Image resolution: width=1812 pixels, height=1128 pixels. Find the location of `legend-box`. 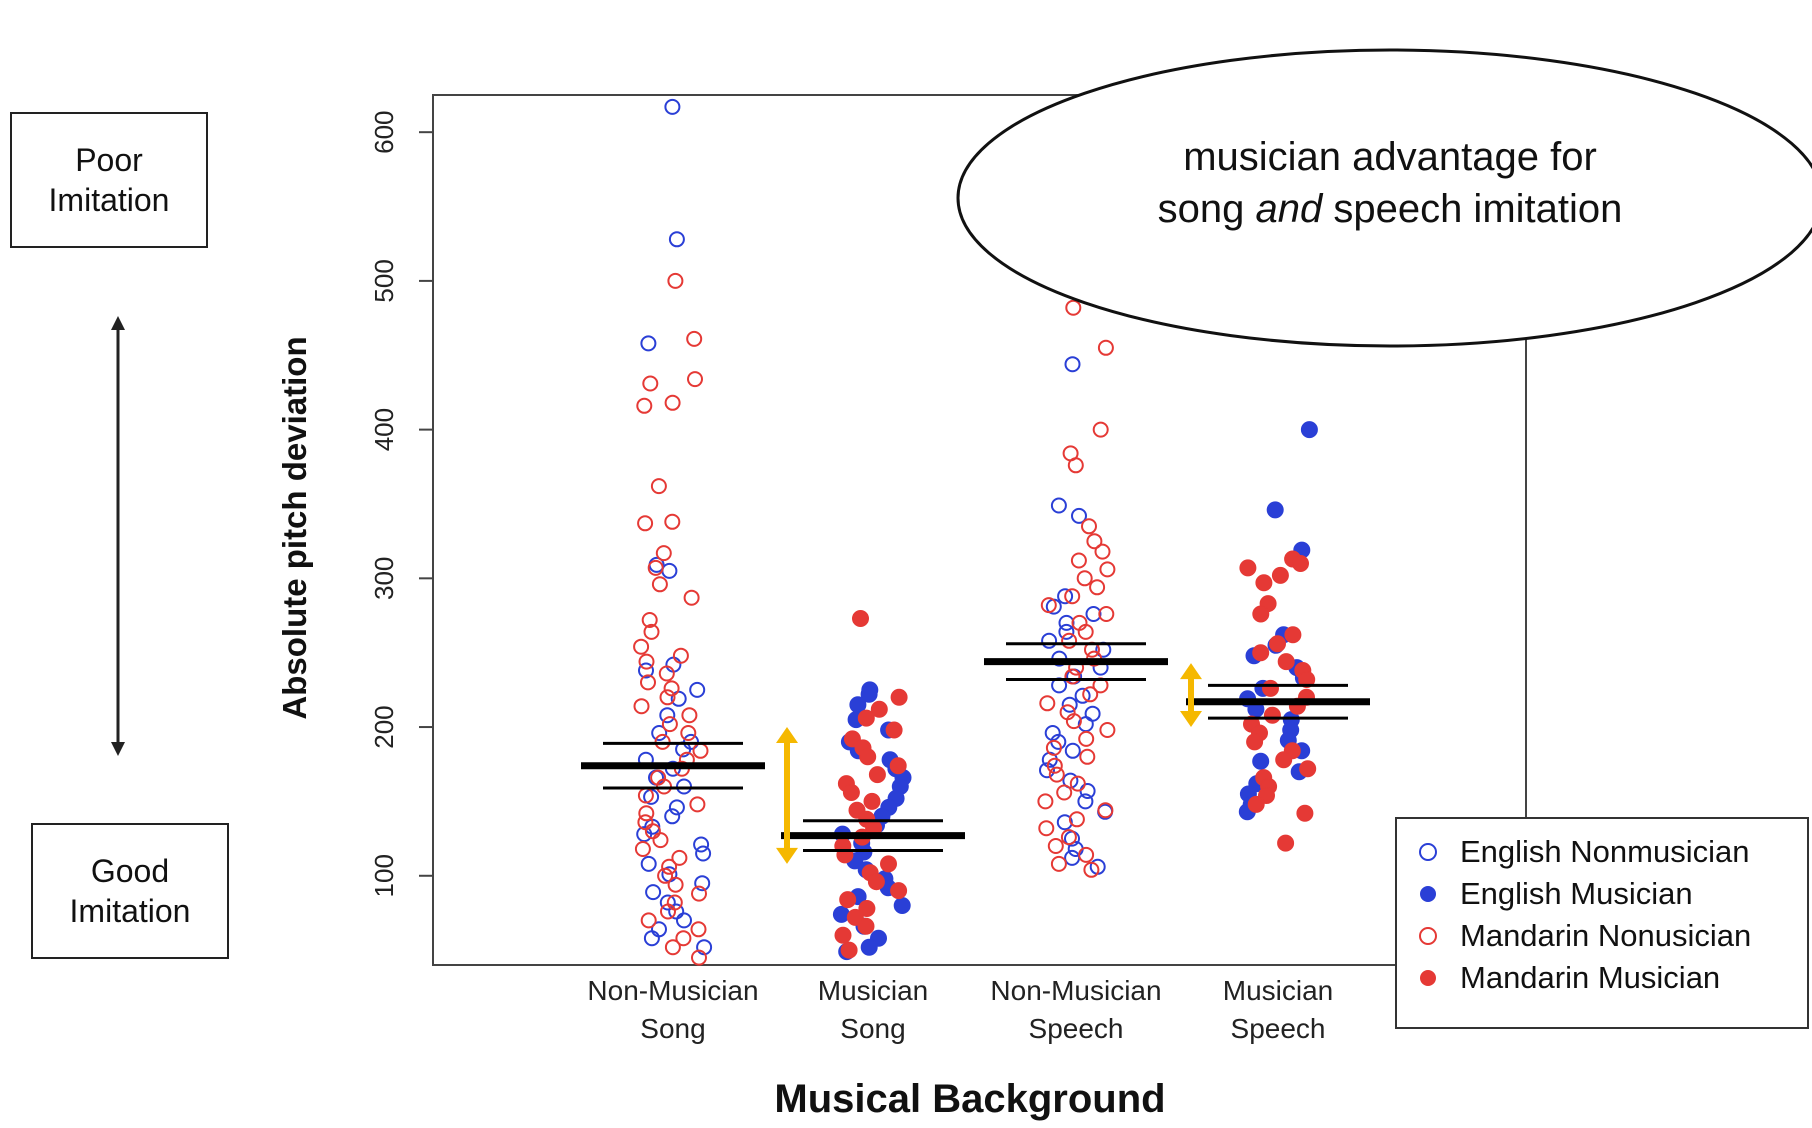

legend-box is located at coordinates (1602, 923).